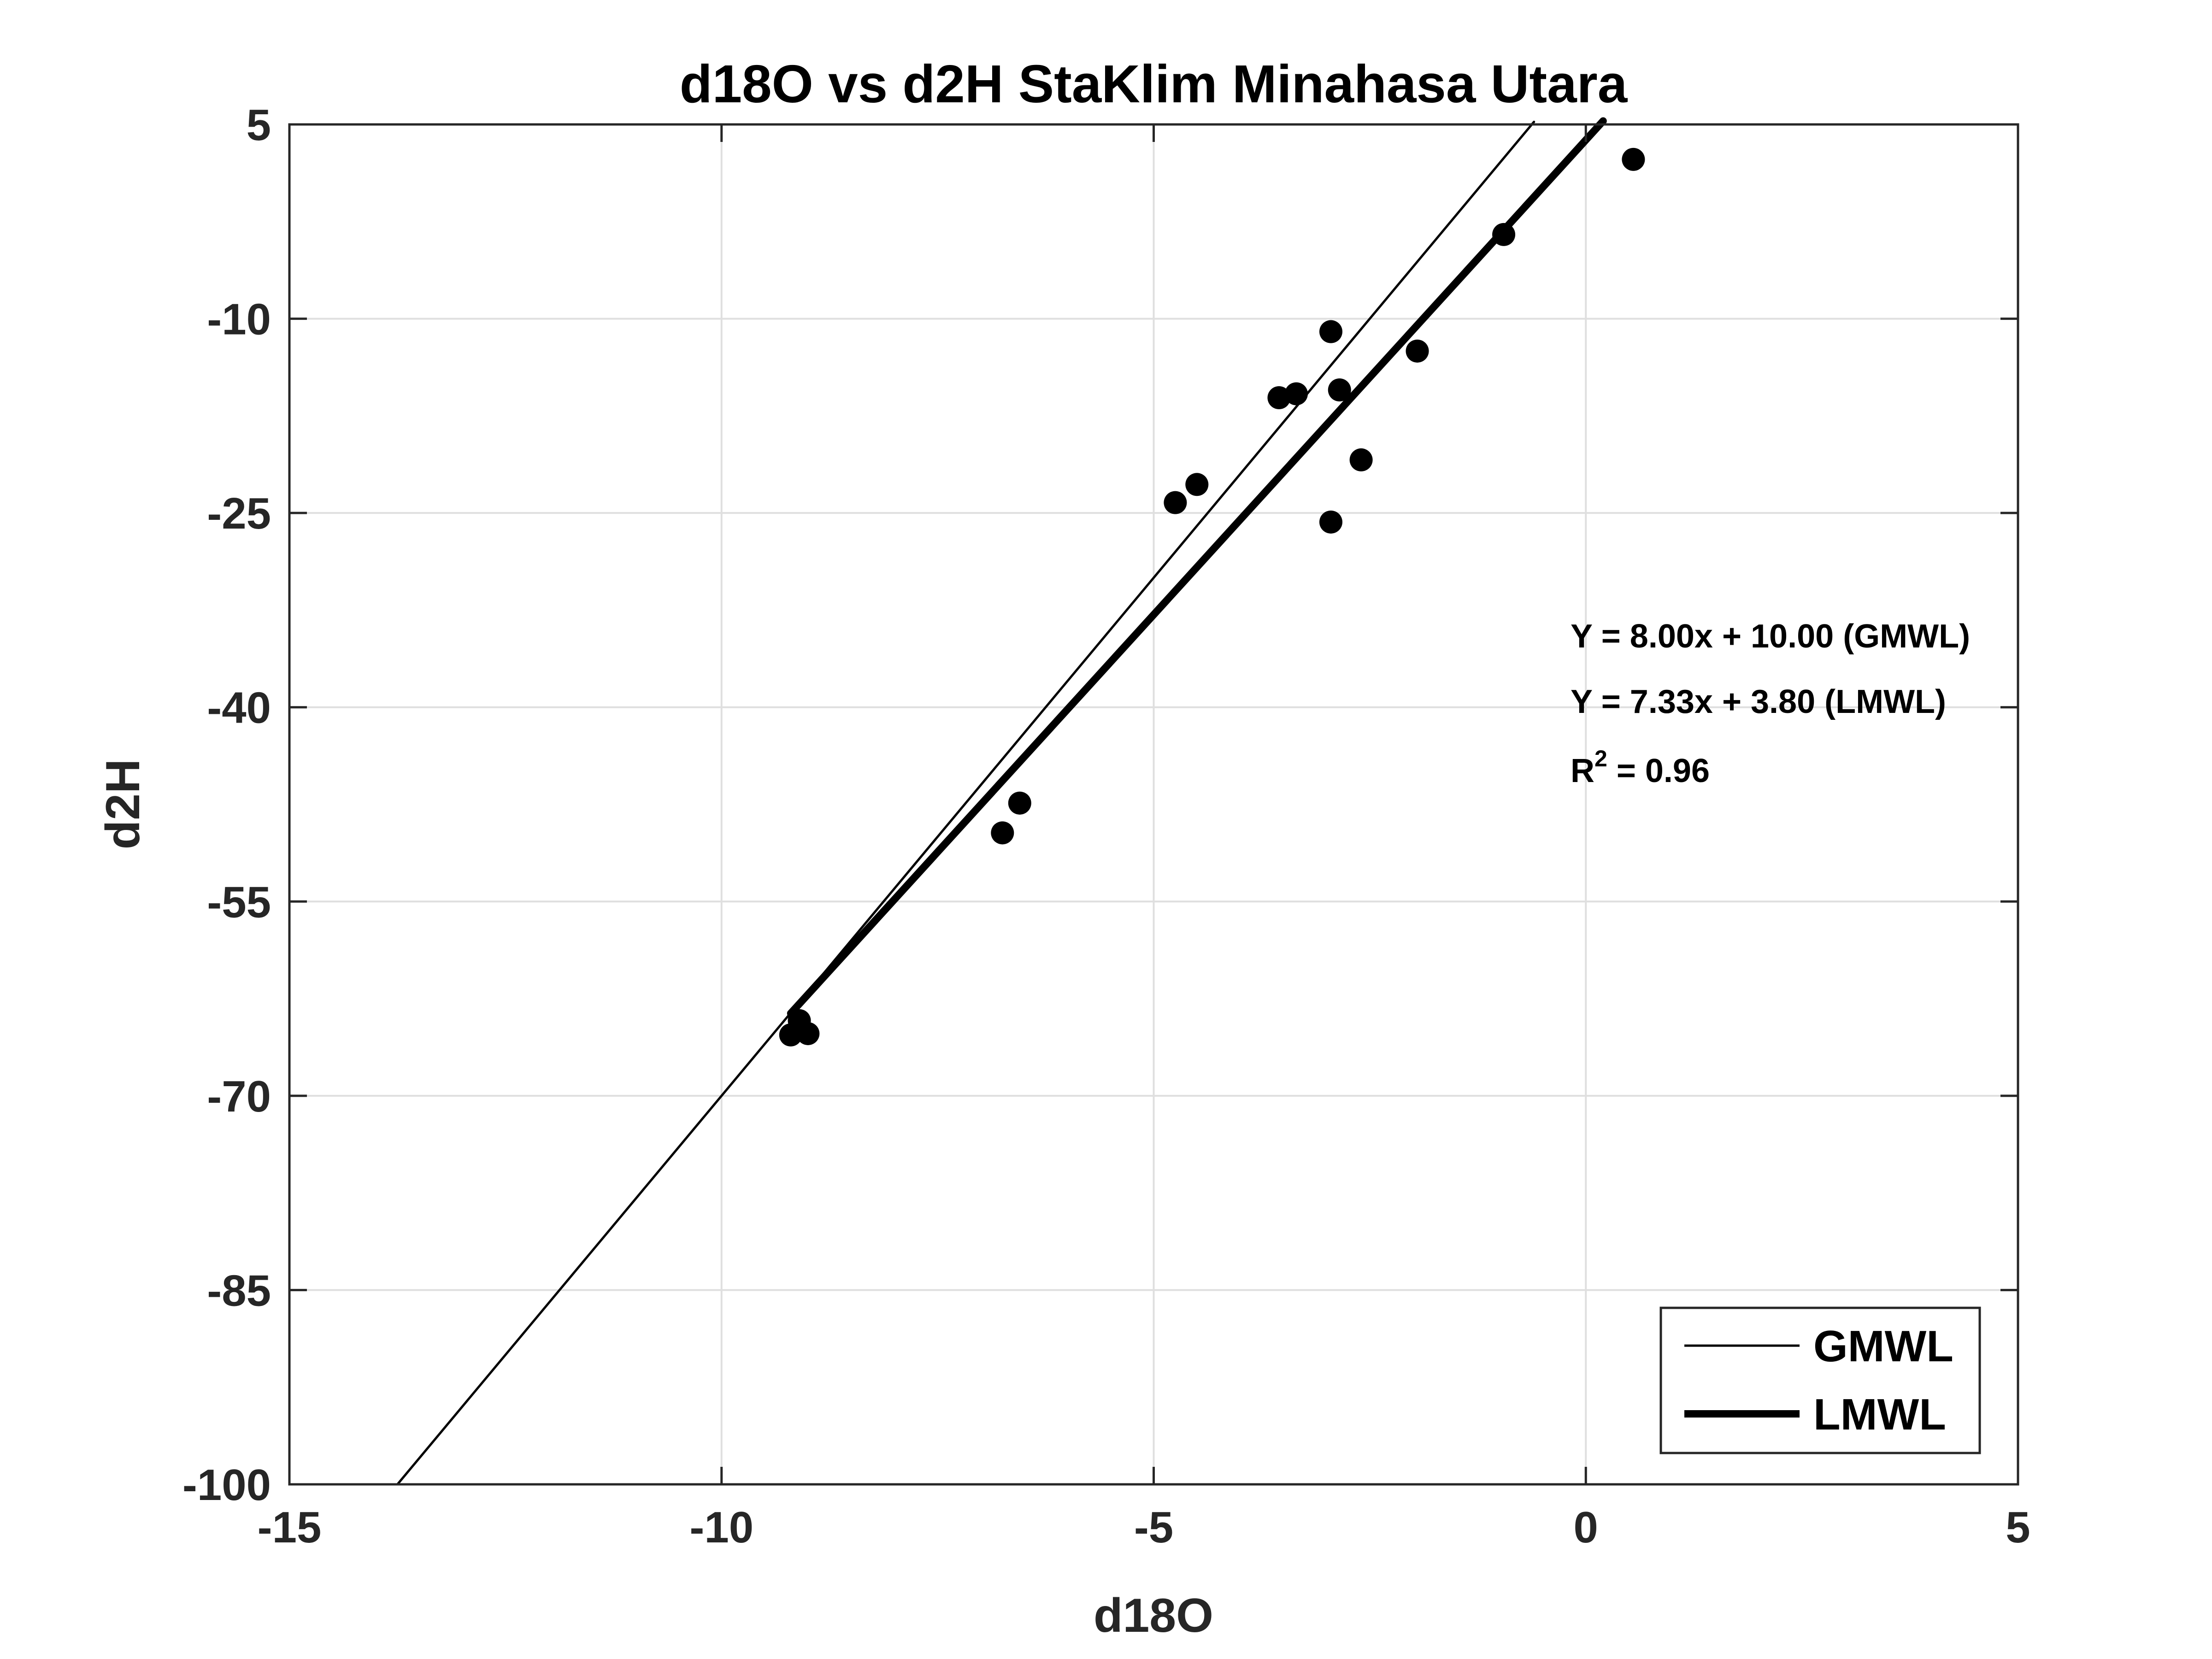  What do you see at coordinates (1600, 758) in the screenshot?
I see `r-squared-superscript: 2` at bounding box center [1600, 758].